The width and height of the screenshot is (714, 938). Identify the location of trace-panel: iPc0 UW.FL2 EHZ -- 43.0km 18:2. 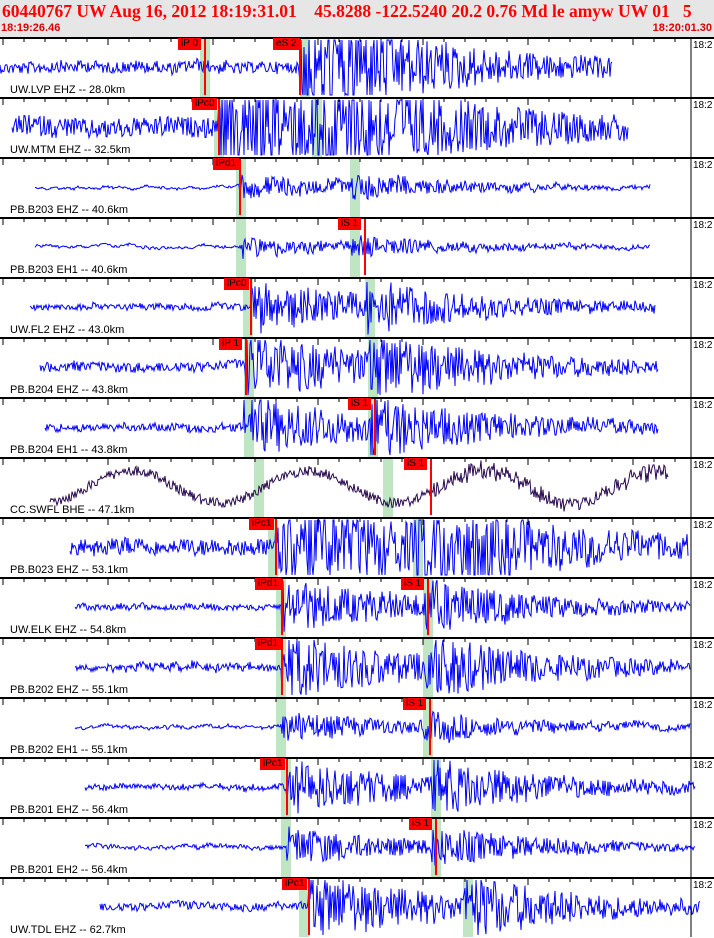
(357, 307).